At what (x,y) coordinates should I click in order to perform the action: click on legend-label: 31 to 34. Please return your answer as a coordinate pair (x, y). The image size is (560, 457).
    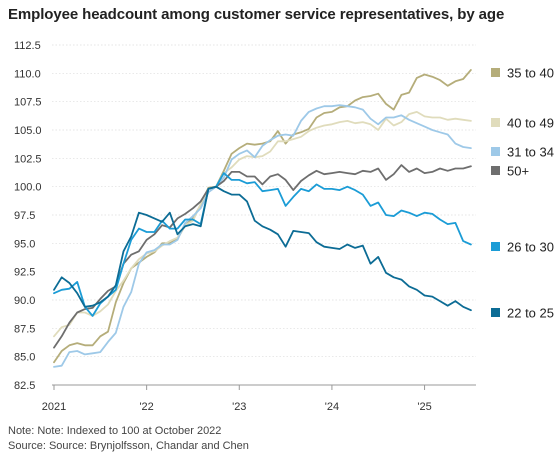
    Looking at the image, I should click on (530, 152).